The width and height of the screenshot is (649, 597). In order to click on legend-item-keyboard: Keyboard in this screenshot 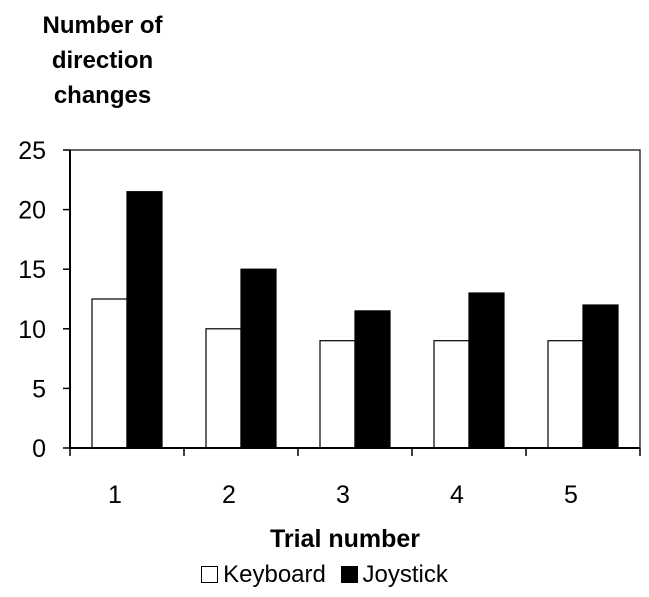, I will do `click(263, 575)`.